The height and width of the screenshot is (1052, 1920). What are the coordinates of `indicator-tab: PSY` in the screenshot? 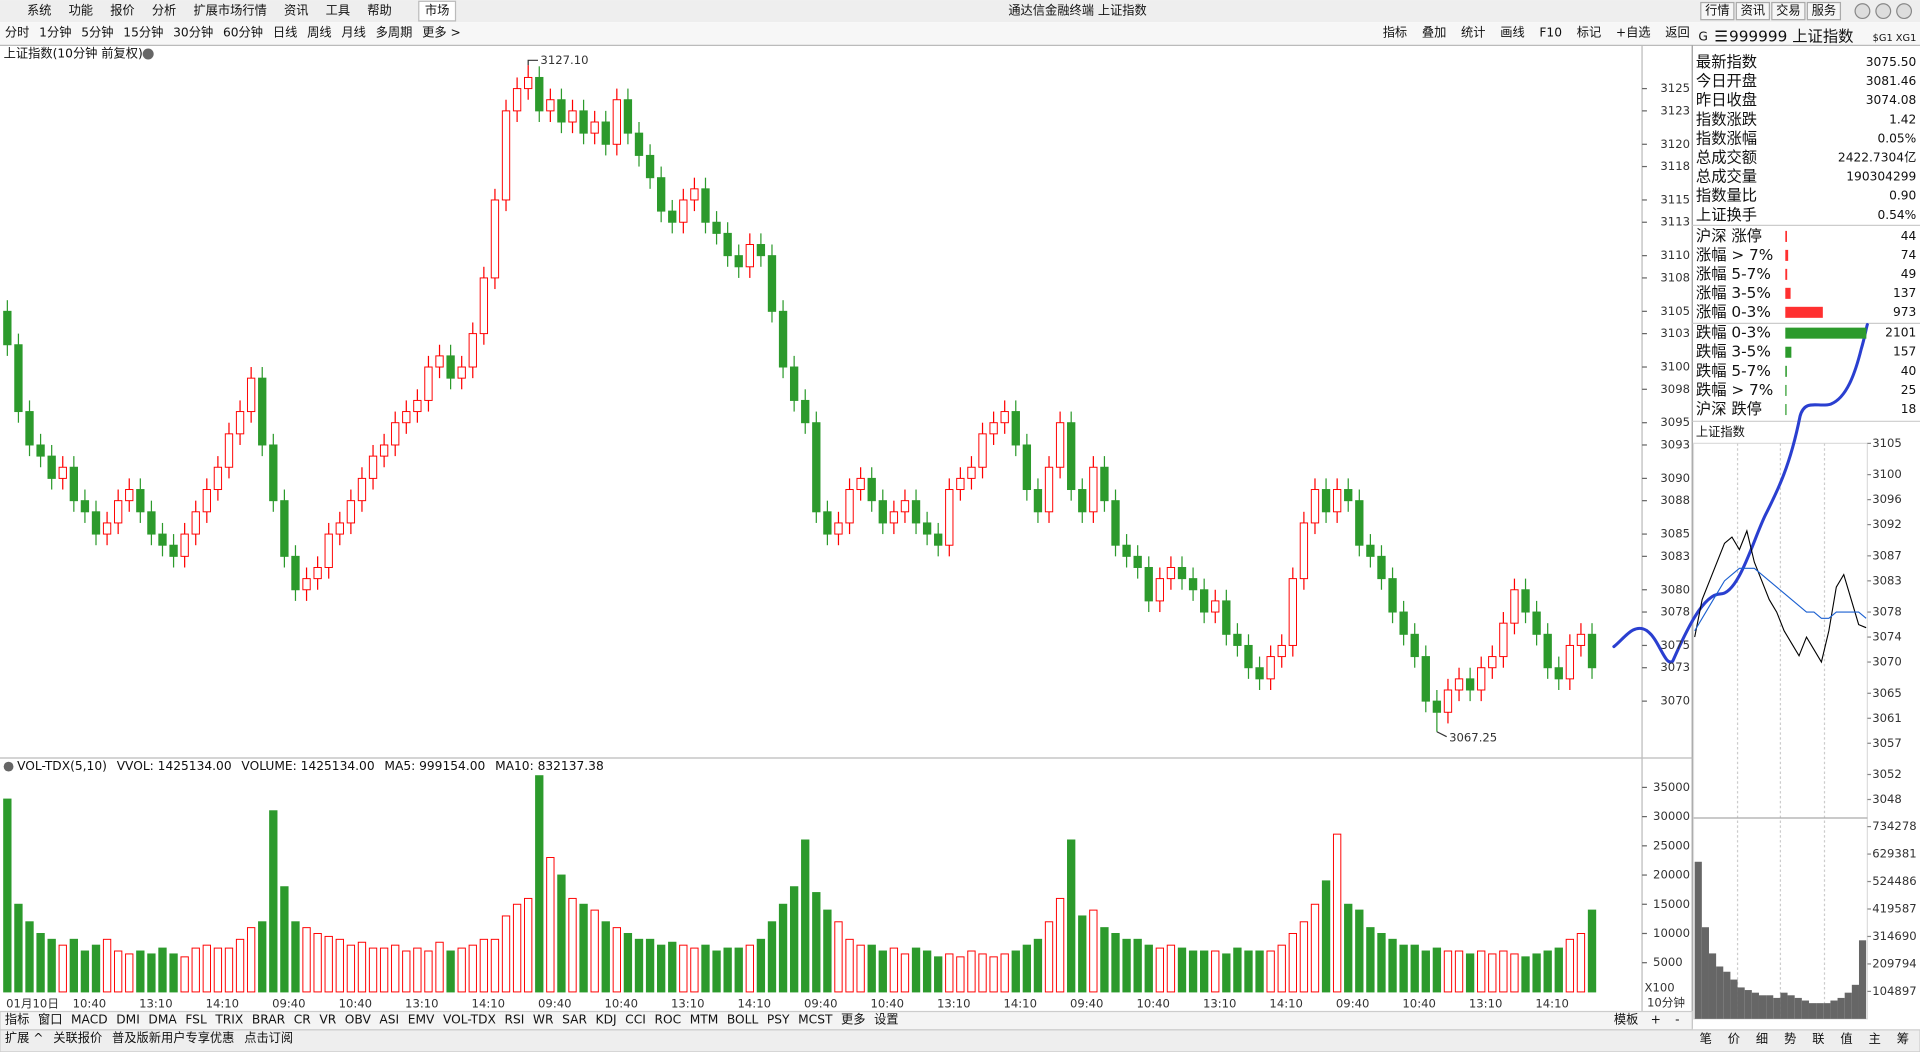 It's located at (778, 1020).